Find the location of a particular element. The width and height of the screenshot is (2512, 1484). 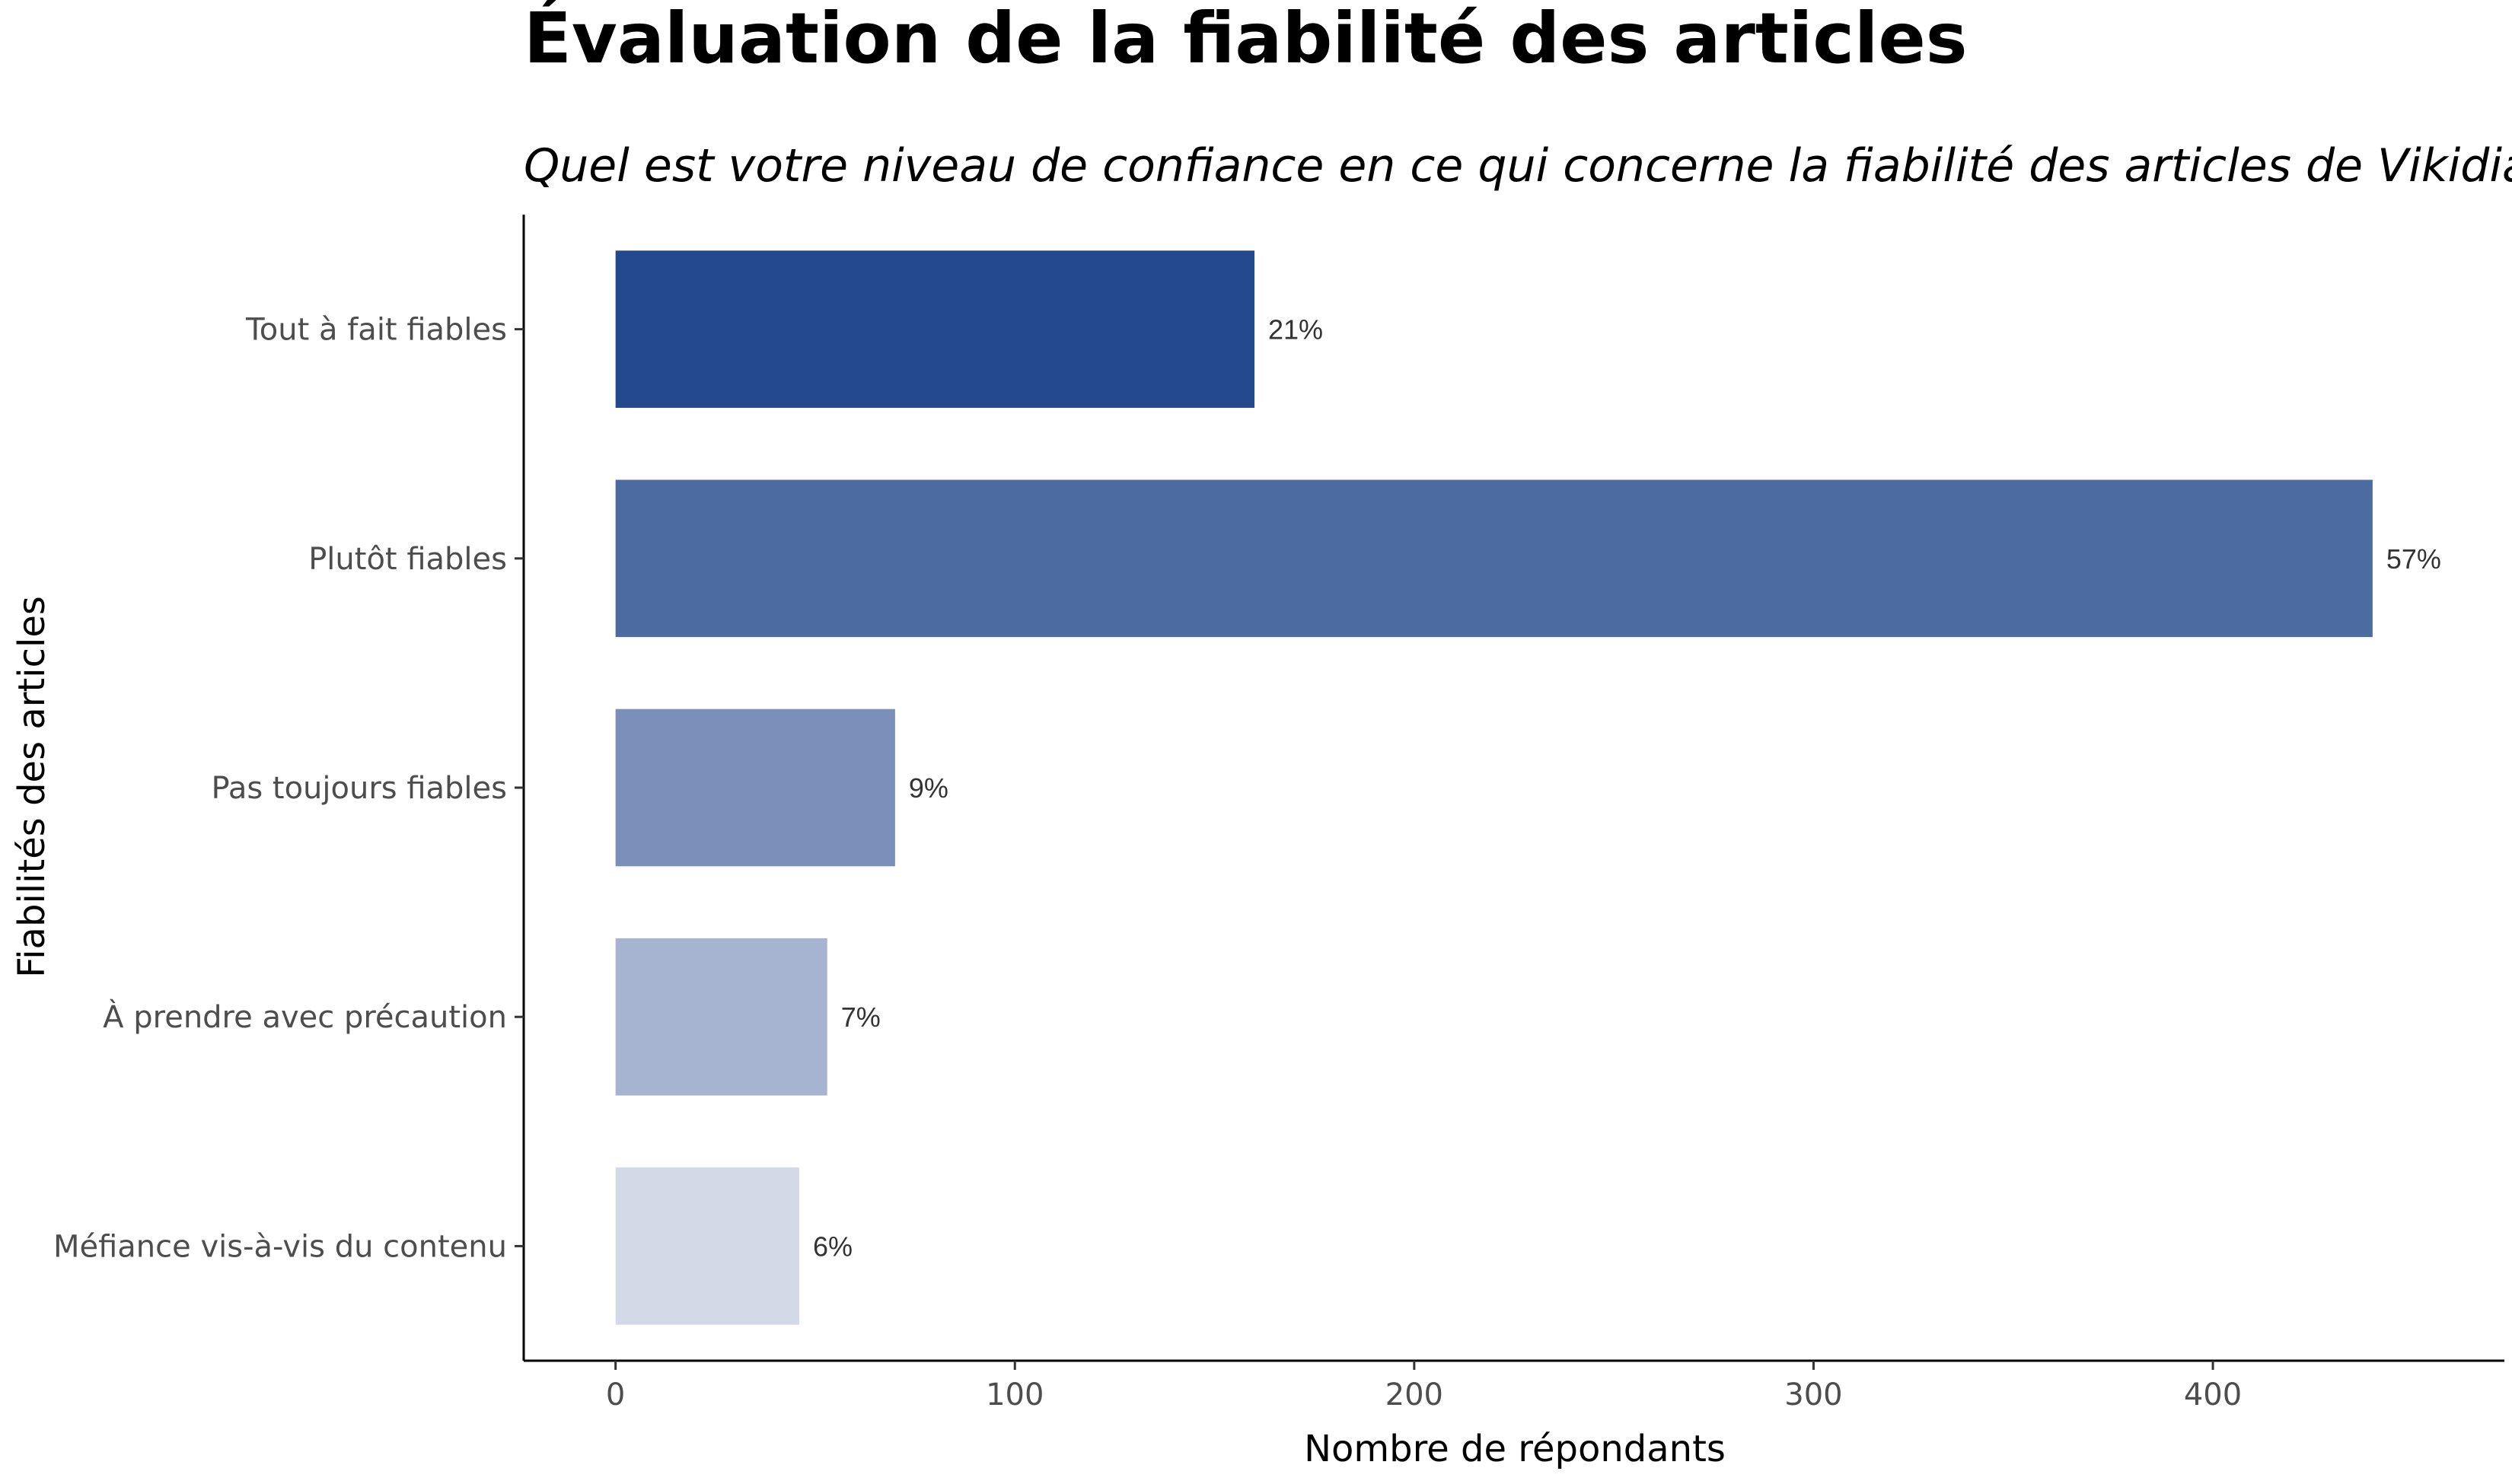

y-axis-title: Fiabilités des articles is located at coordinates (32, 787).